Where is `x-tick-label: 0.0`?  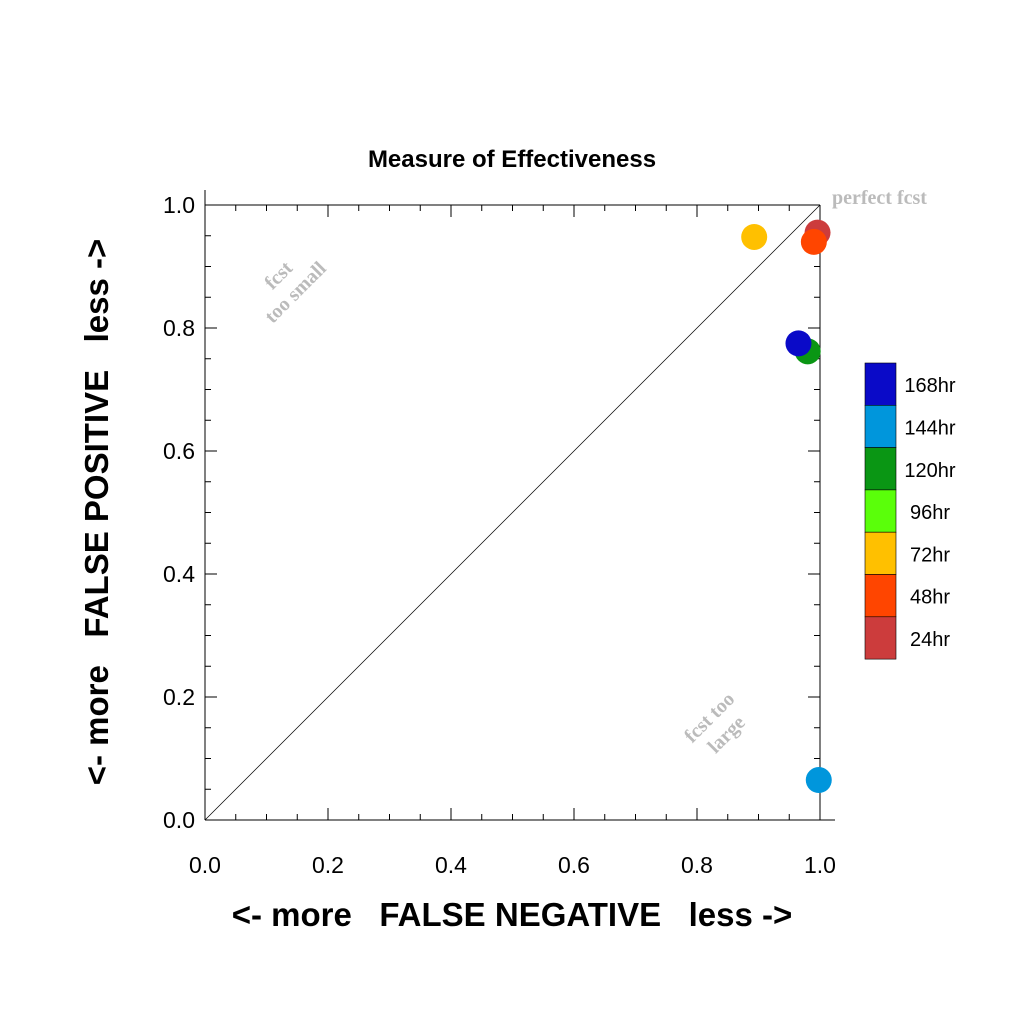
x-tick-label: 0.0 is located at coordinates (205, 865).